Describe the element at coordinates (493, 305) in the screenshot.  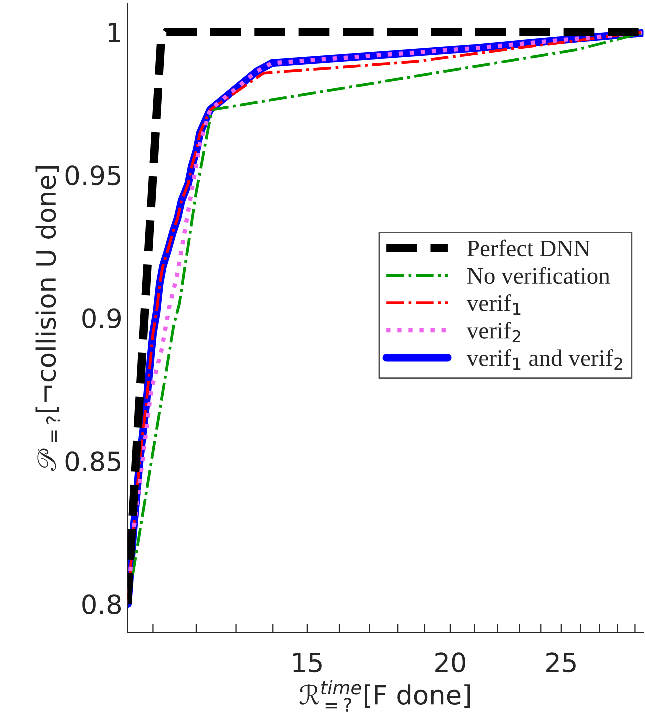
I see `legend-label: verif$_{1}$` at that location.